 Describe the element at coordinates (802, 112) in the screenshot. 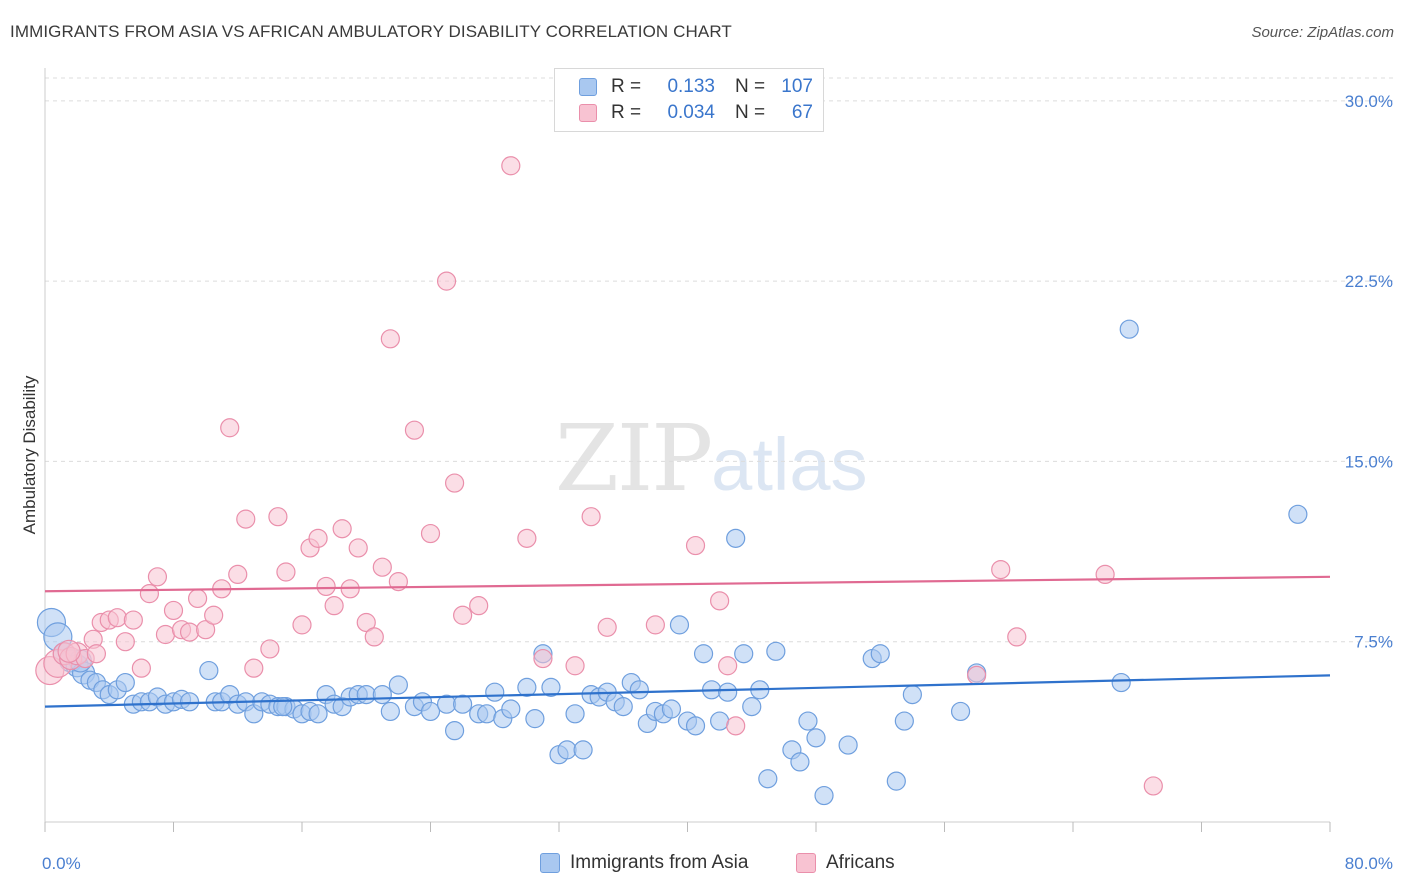

I see `n-value: 67` at that location.